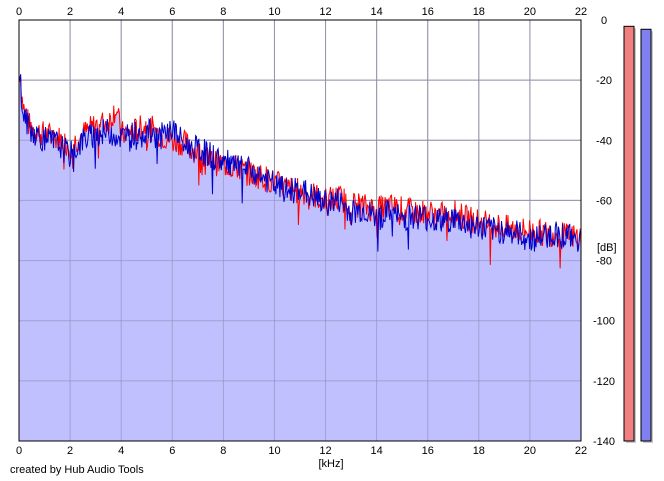 The height and width of the screenshot is (481, 664). What do you see at coordinates (581, 12) in the screenshot?
I see `x-tick-label-top: 22` at bounding box center [581, 12].